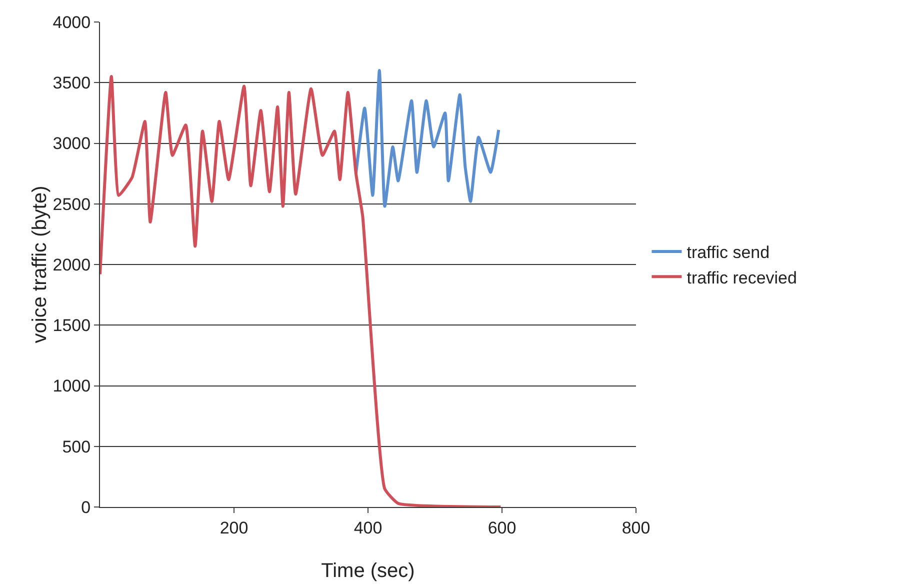  Describe the element at coordinates (636, 528) in the screenshot. I see `x-tick-label: 800` at that location.